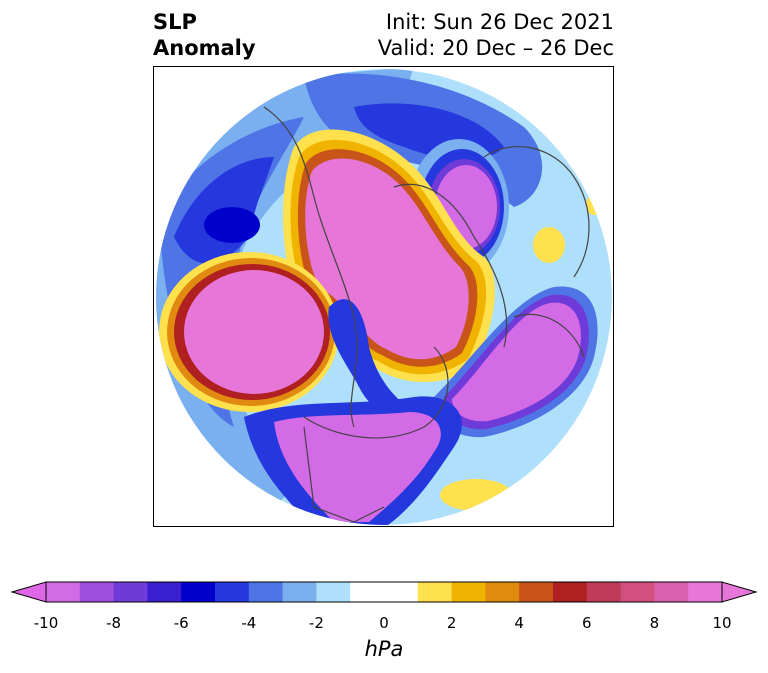  Describe the element at coordinates (175, 22) in the screenshot. I see `variable-title: SLP` at that location.